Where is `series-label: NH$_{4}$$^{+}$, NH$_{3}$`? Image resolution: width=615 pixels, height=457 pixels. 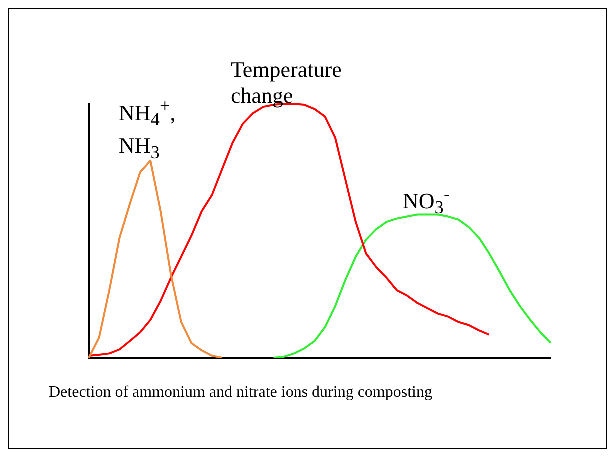
series-label: NH$_{4}$$^{+}$, NH$_{3}$ is located at coordinates (148, 129).